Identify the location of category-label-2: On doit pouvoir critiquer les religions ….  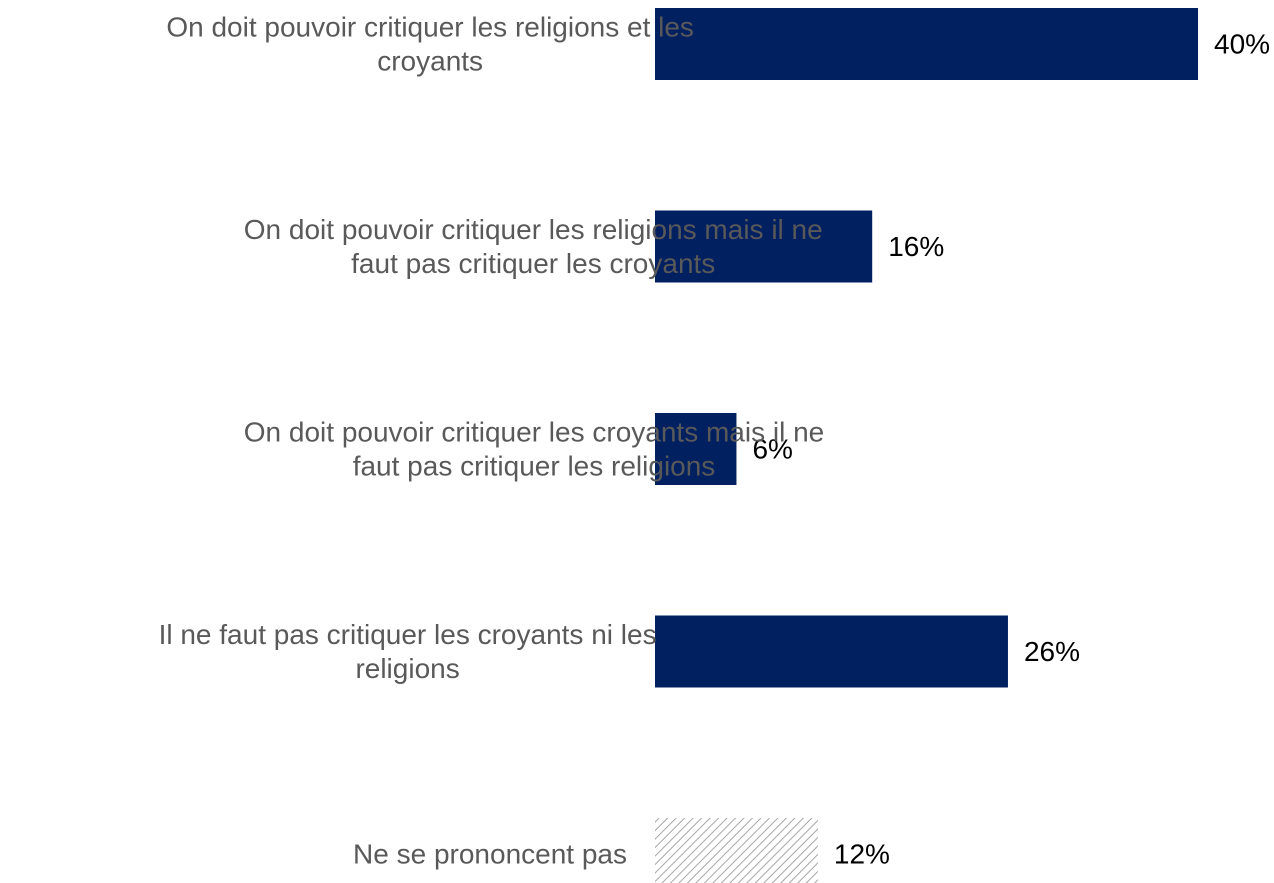
(533, 246).